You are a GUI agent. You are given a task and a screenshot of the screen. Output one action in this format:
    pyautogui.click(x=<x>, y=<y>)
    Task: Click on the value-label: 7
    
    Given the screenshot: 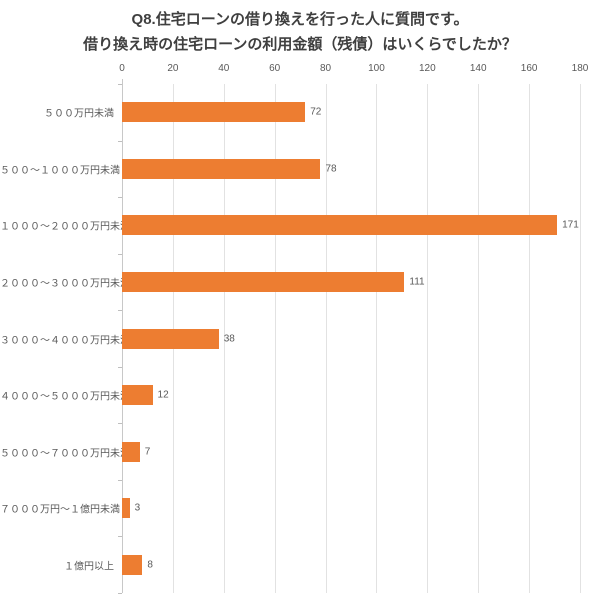 What is the action you would take?
    pyautogui.click(x=147, y=452)
    